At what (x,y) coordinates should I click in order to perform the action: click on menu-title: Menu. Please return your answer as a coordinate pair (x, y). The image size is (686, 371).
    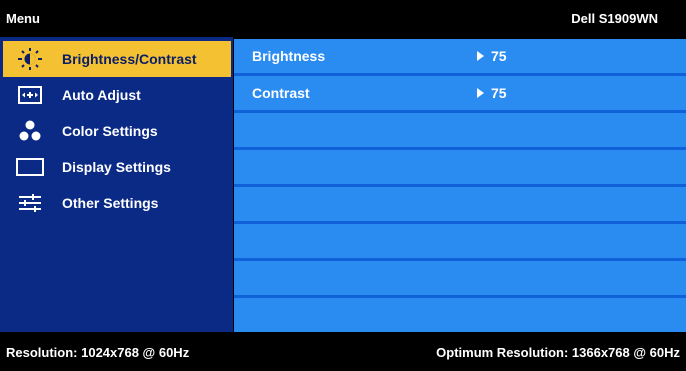
    Looking at the image, I should click on (23, 18).